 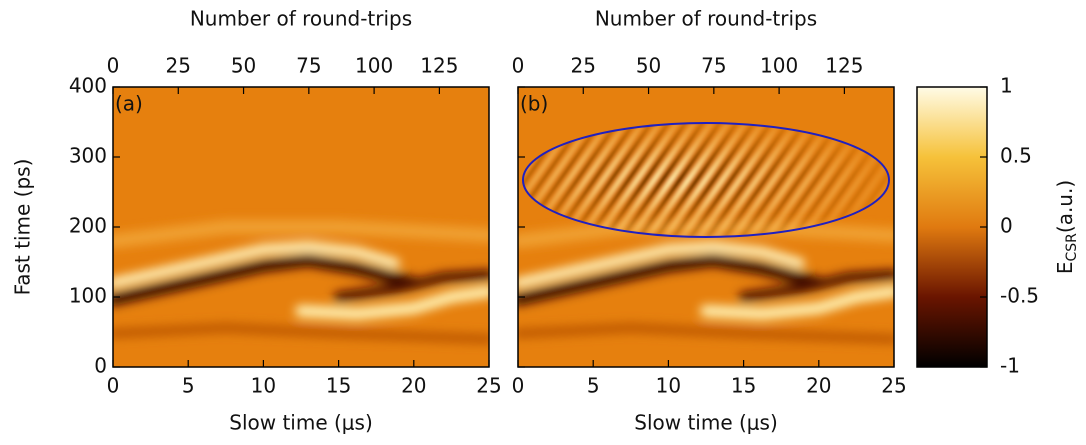 What do you see at coordinates (1072, 247) in the screenshot?
I see `colorbar-title-sub: CSR` at bounding box center [1072, 247].